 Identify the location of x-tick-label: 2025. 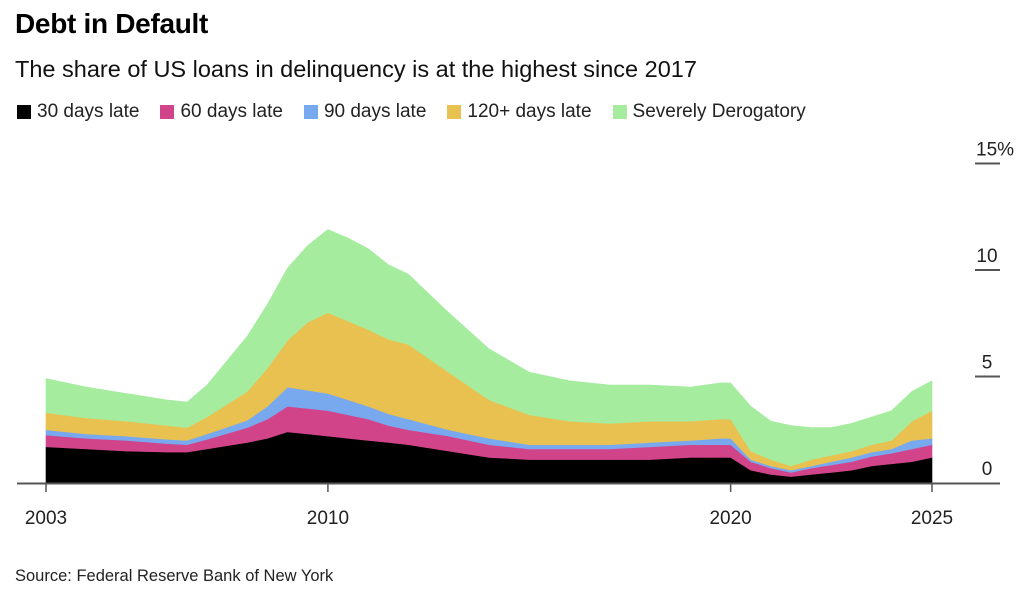
(932, 518).